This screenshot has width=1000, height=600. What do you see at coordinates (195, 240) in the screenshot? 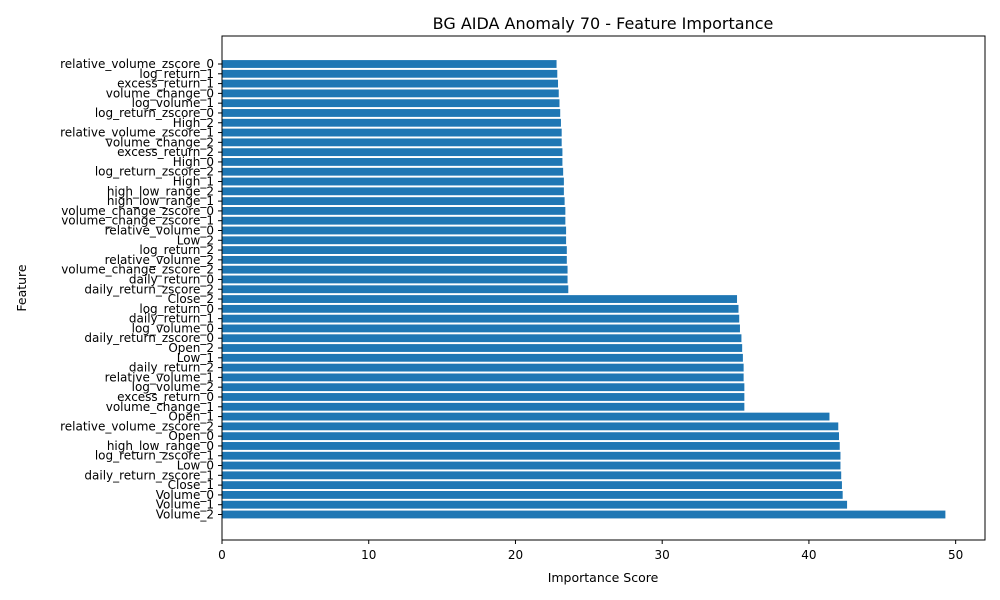
I see `y-tick-label: Low_2` at bounding box center [195, 240].